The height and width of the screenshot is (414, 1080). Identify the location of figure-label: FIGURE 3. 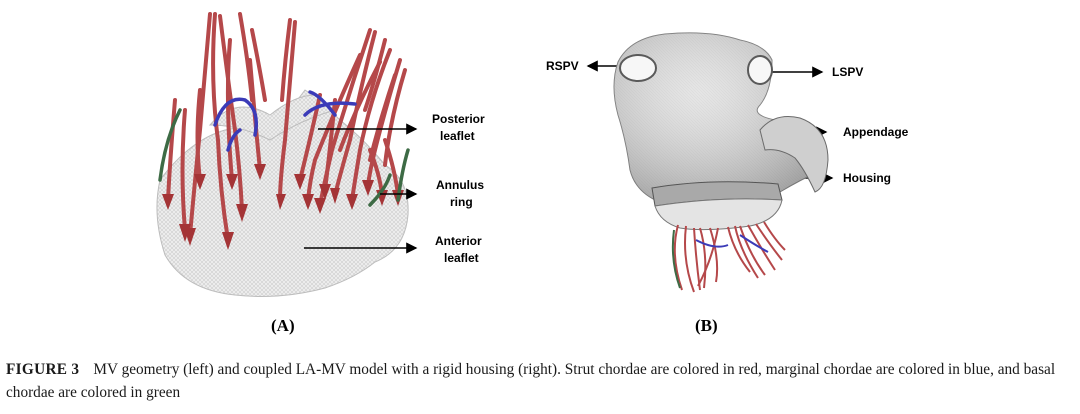
(43, 369).